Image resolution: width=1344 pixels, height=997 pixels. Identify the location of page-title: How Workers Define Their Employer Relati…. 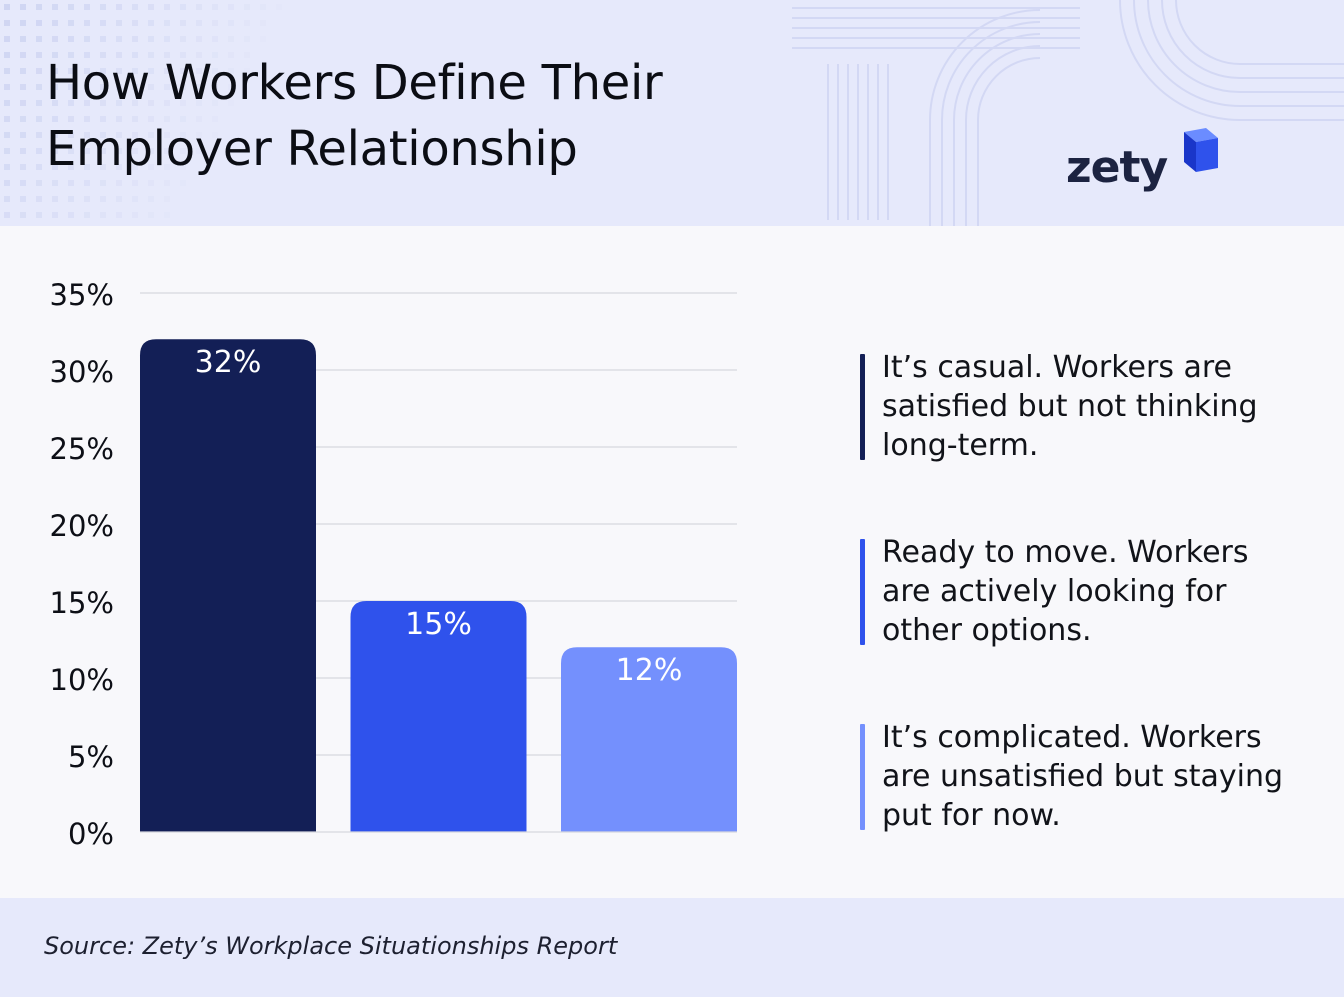
(354, 116).